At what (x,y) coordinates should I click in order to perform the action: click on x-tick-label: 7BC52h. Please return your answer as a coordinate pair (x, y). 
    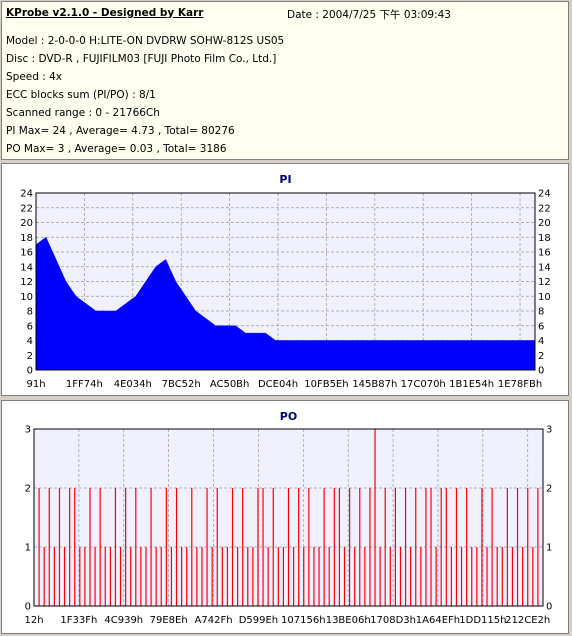
    Looking at the image, I should click on (181, 384).